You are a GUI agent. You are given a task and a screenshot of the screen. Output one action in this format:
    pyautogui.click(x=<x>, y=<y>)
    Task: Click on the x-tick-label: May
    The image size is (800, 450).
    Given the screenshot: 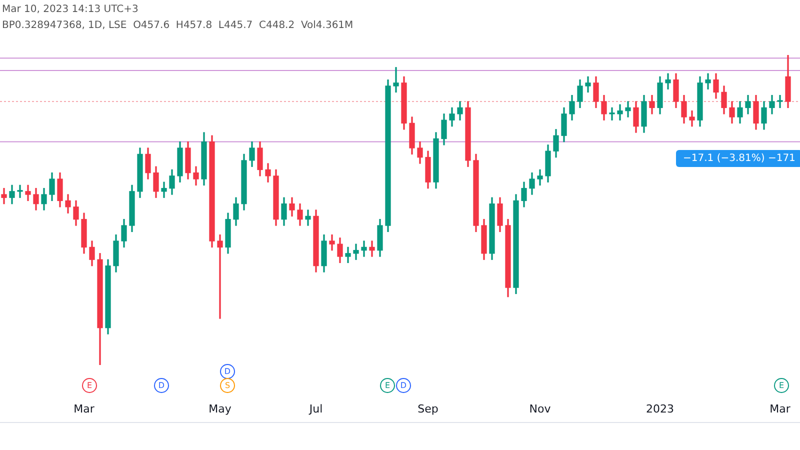 What is the action you would take?
    pyautogui.click(x=220, y=409)
    